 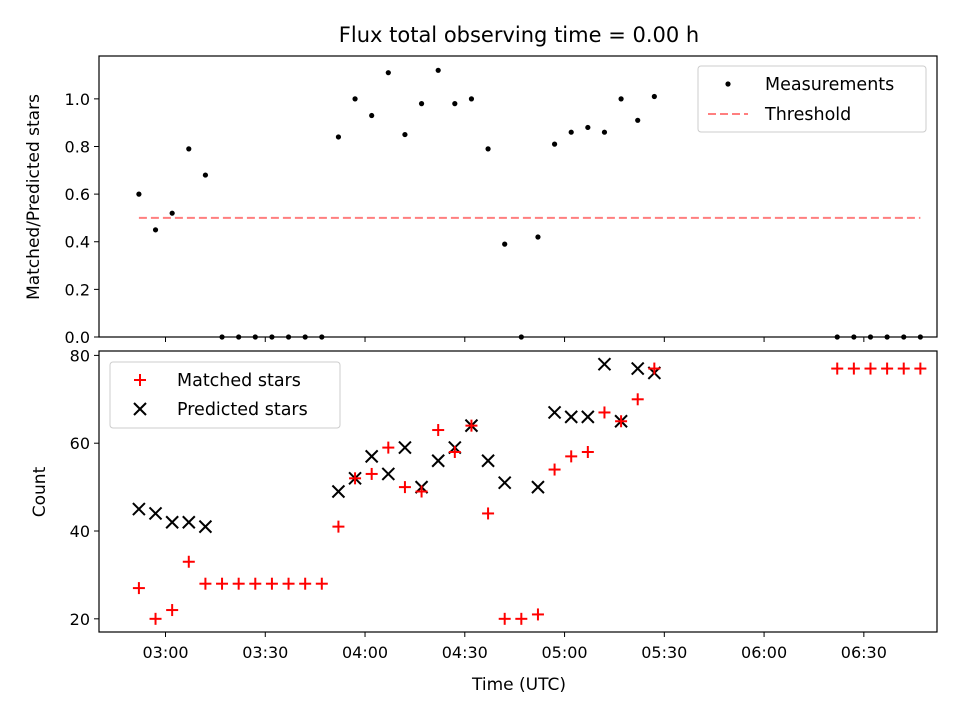 I want to click on legend-predicted: Predicted stars, so click(x=242, y=410).